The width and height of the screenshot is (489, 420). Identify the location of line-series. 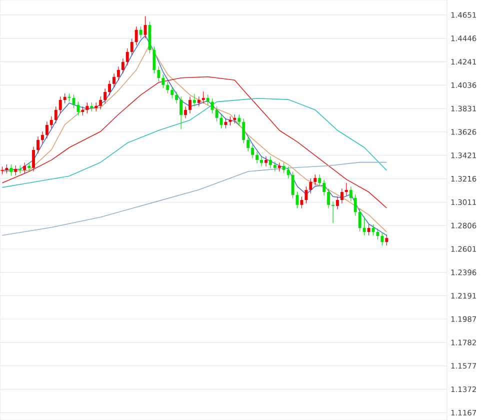
(195, 199).